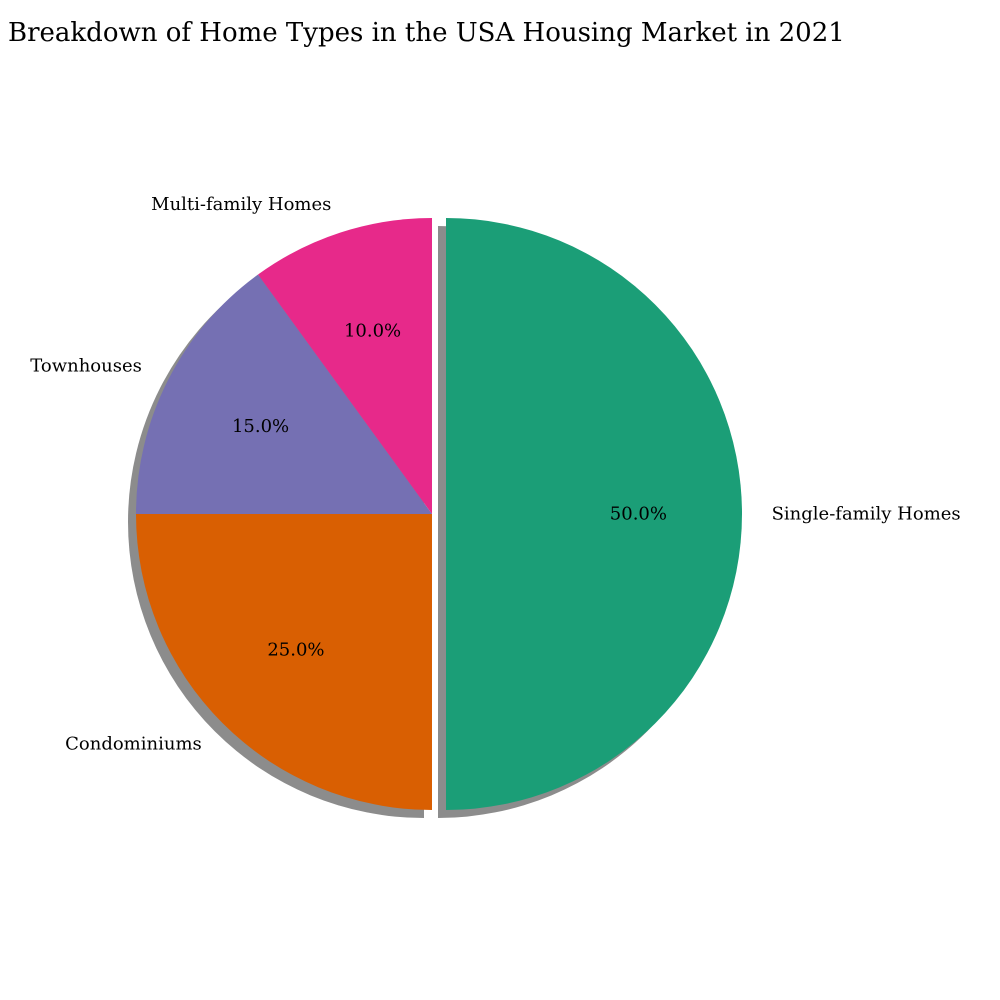 The image size is (1000, 1000). Describe the element at coordinates (295, 650) in the screenshot. I see `percent-label-condominiums: 25.0%` at that location.